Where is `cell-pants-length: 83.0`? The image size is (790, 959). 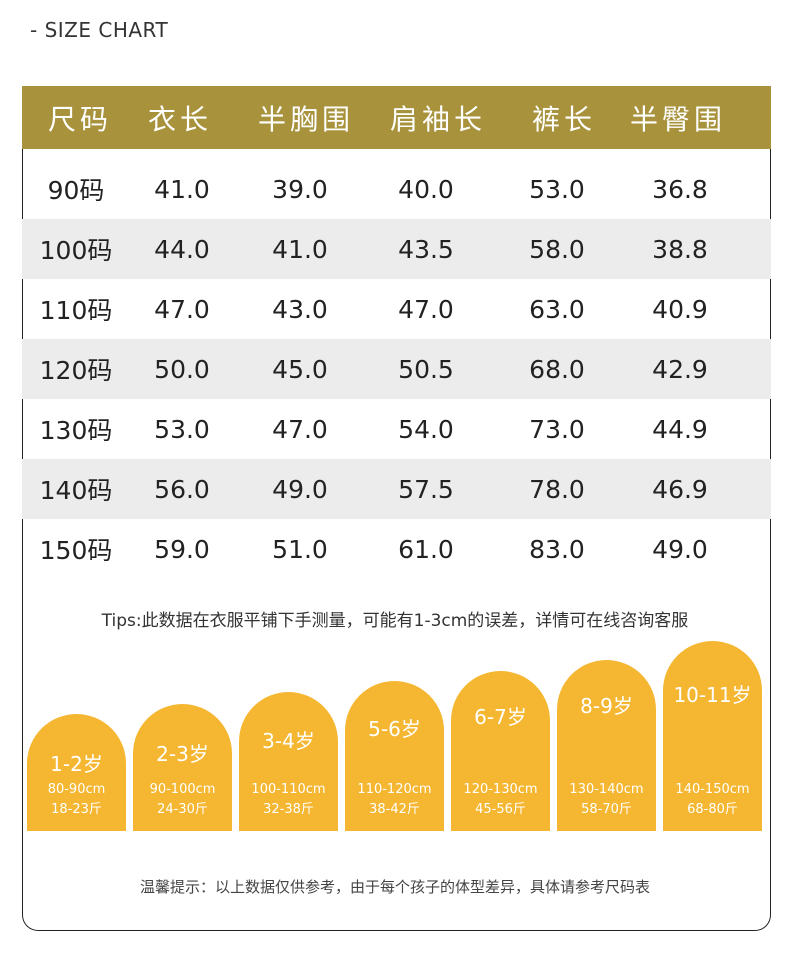 cell-pants-length: 83.0 is located at coordinates (557, 549).